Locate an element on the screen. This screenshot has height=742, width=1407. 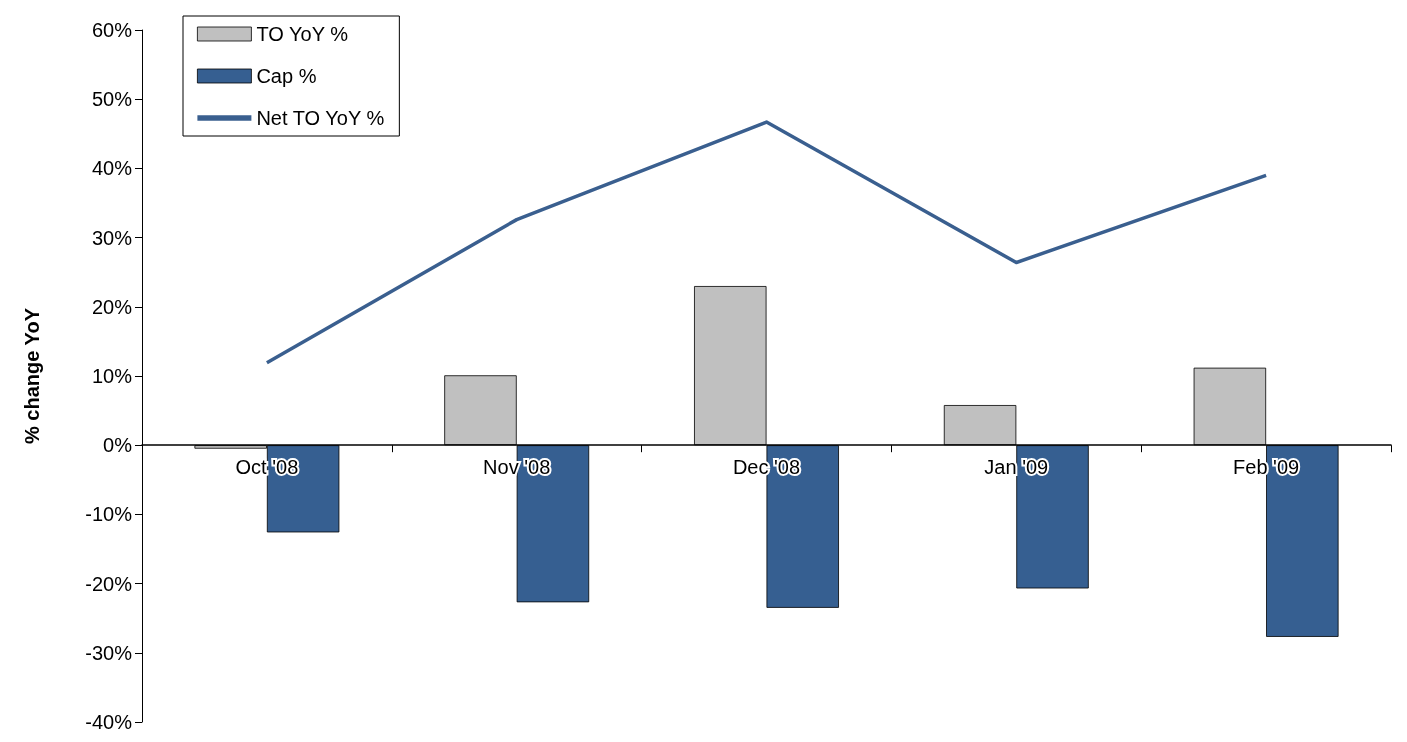
y-tick-label: 50% is located at coordinates (112, 99).